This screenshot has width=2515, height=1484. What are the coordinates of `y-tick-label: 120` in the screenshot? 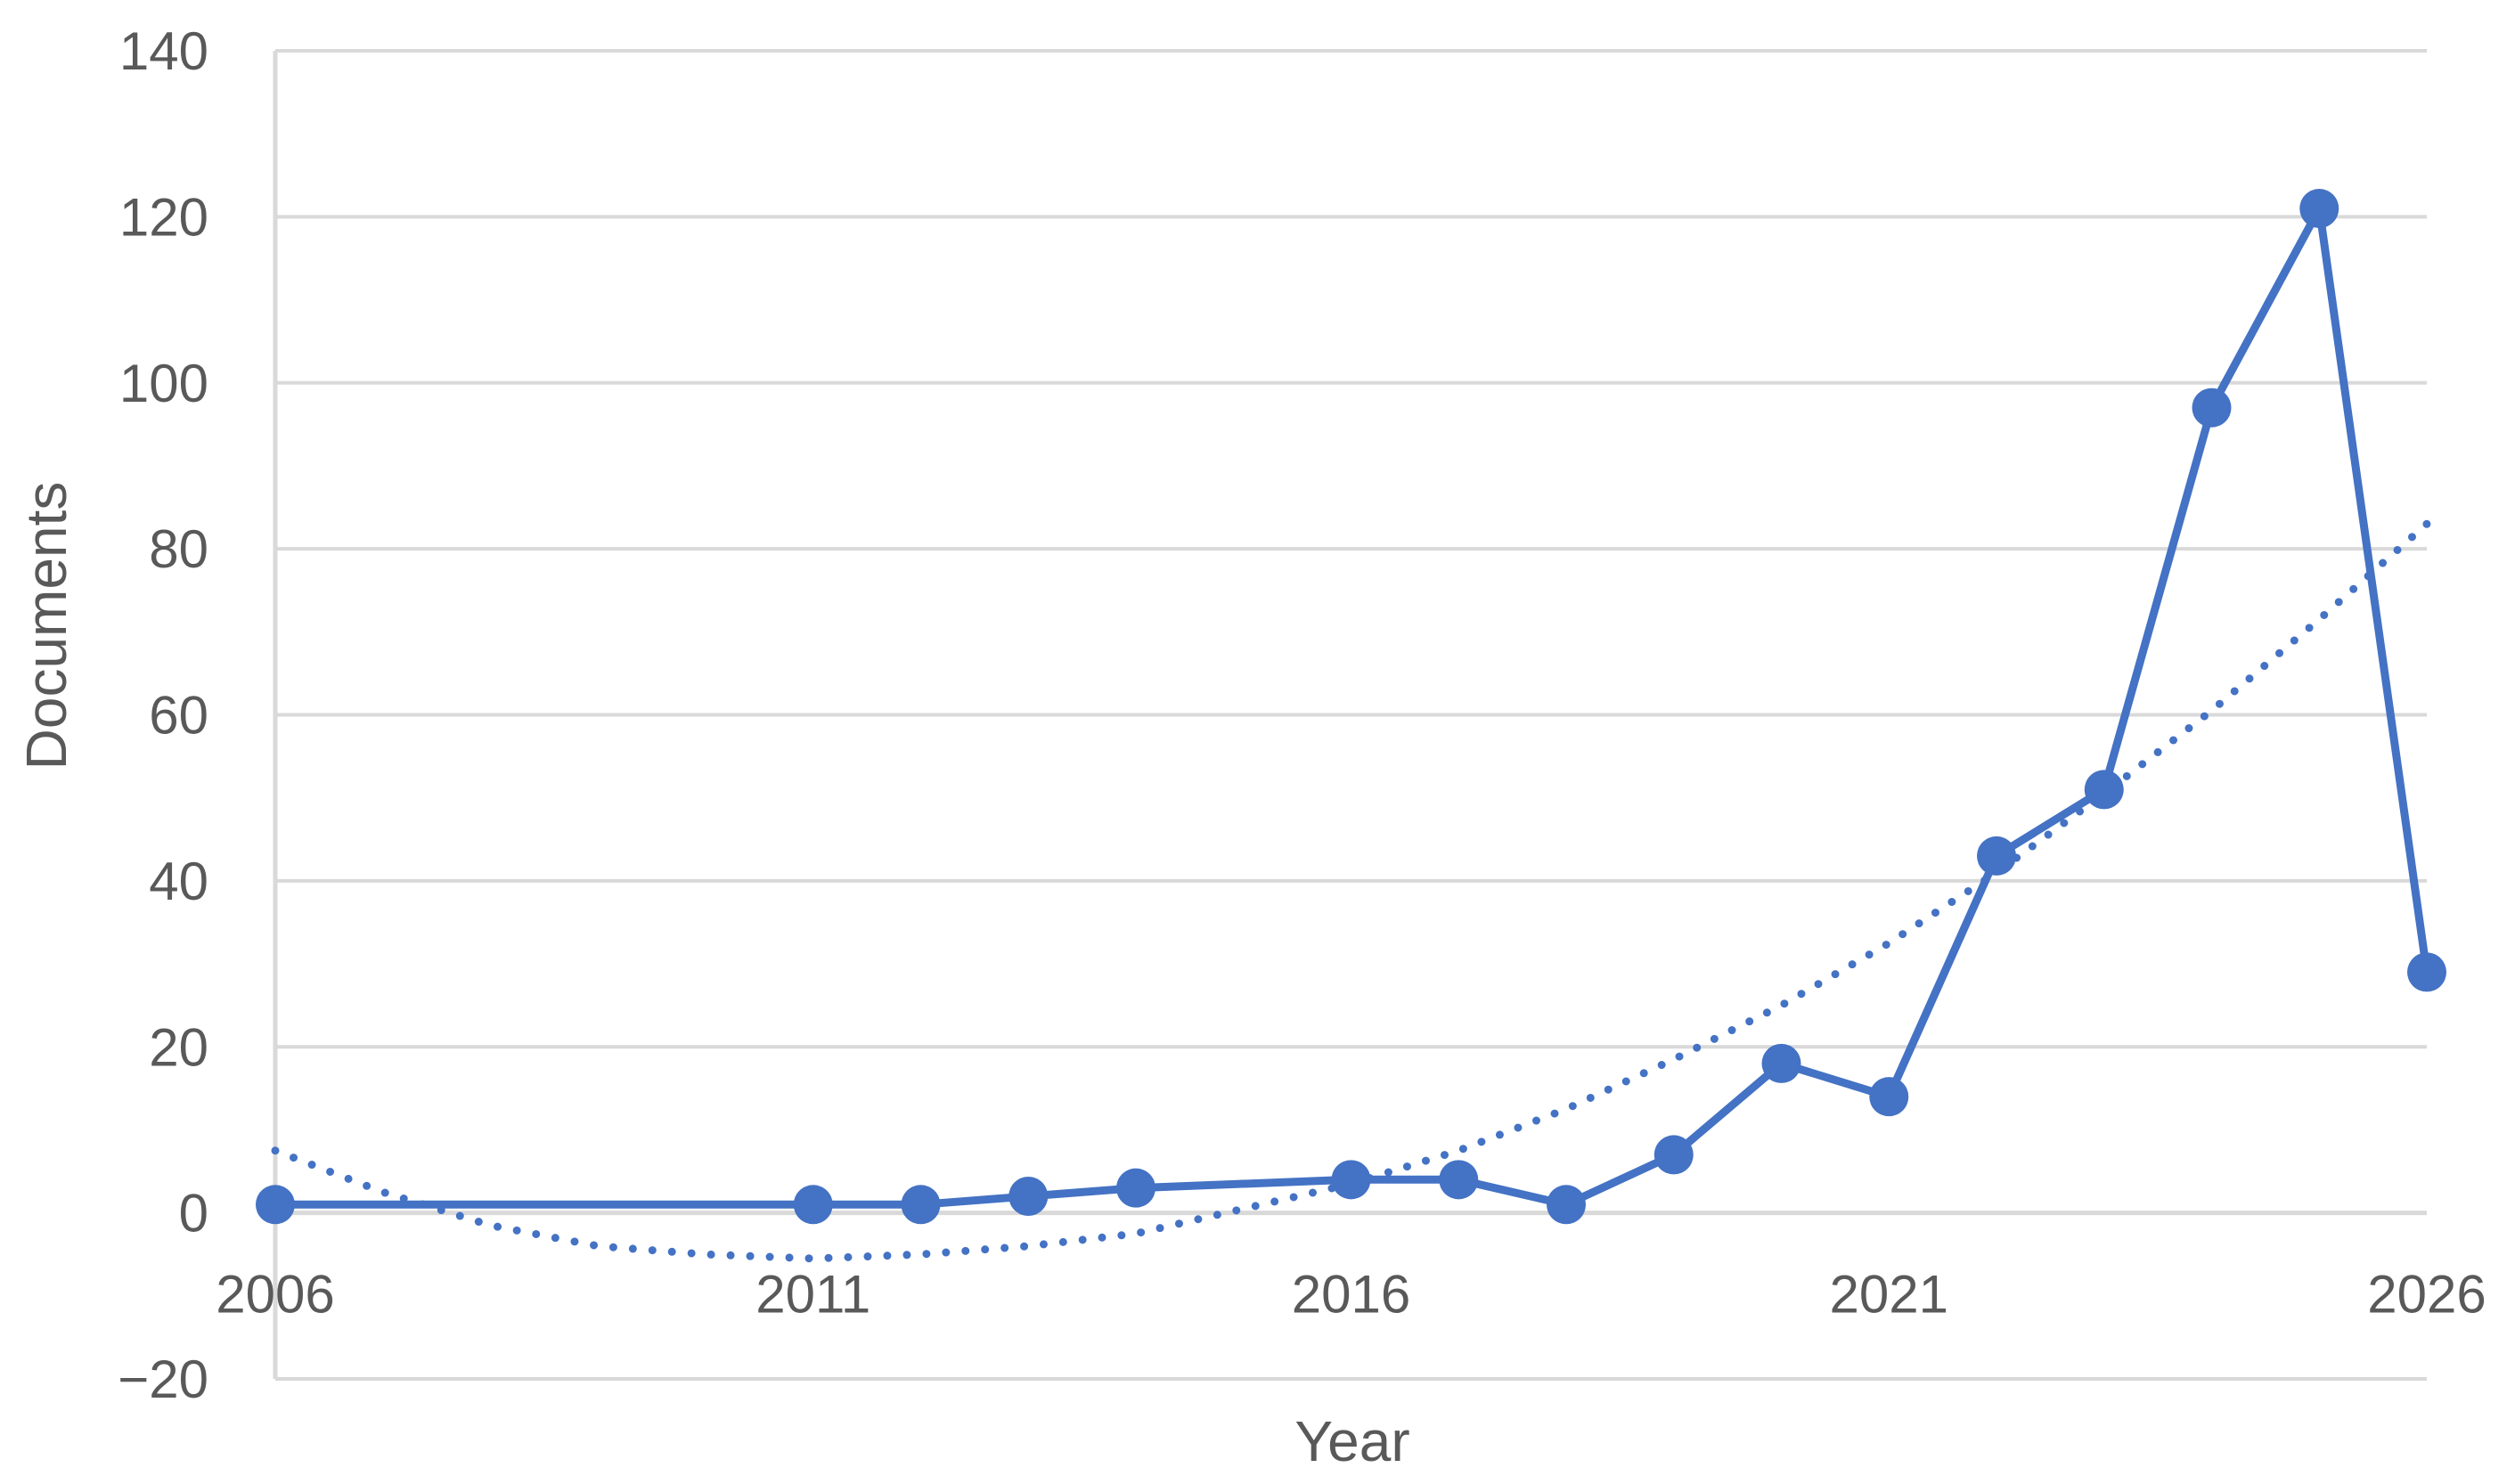 It's located at (163, 217).